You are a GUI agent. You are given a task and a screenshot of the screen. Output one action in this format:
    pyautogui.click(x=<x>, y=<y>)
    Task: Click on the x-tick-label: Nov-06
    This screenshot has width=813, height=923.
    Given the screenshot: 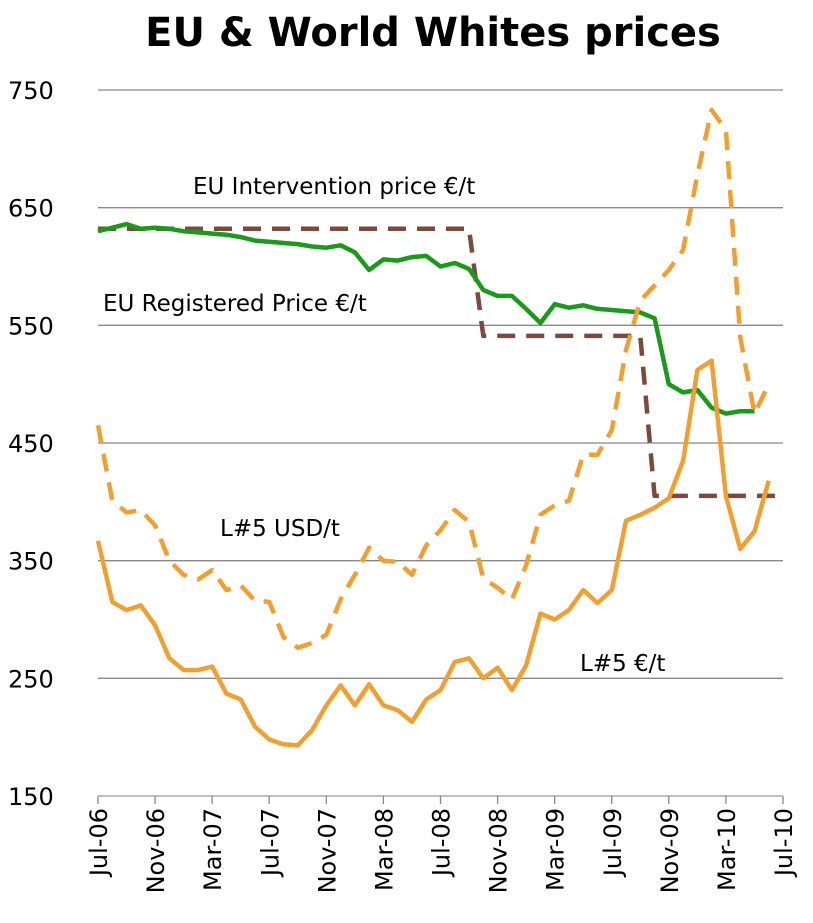 What is the action you would take?
    pyautogui.click(x=156, y=850)
    